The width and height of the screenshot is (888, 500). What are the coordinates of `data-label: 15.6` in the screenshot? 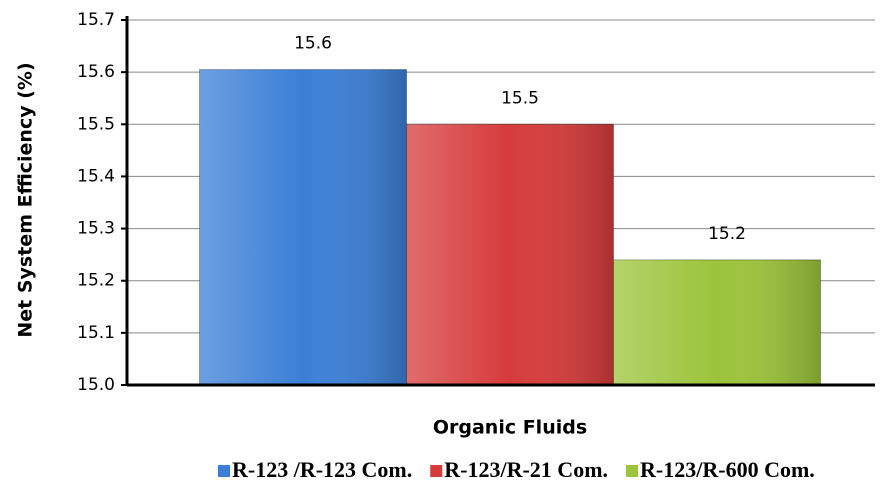 It's located at (313, 44).